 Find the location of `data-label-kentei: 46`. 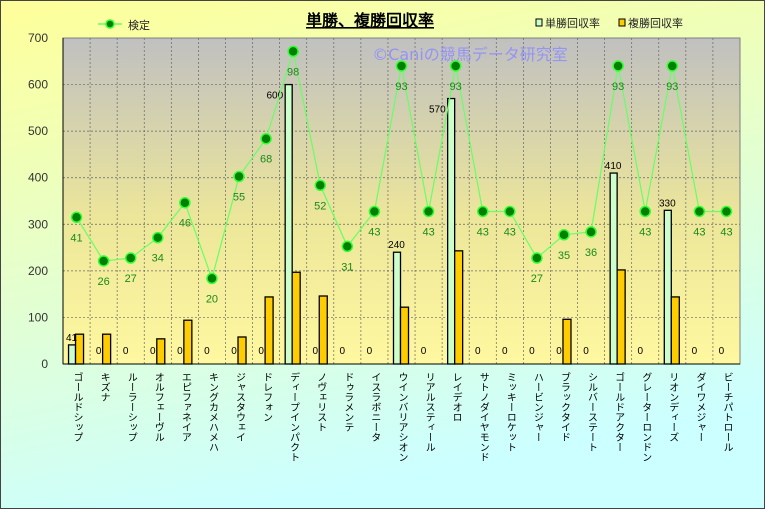

data-label-kentei: 46 is located at coordinates (185, 224).